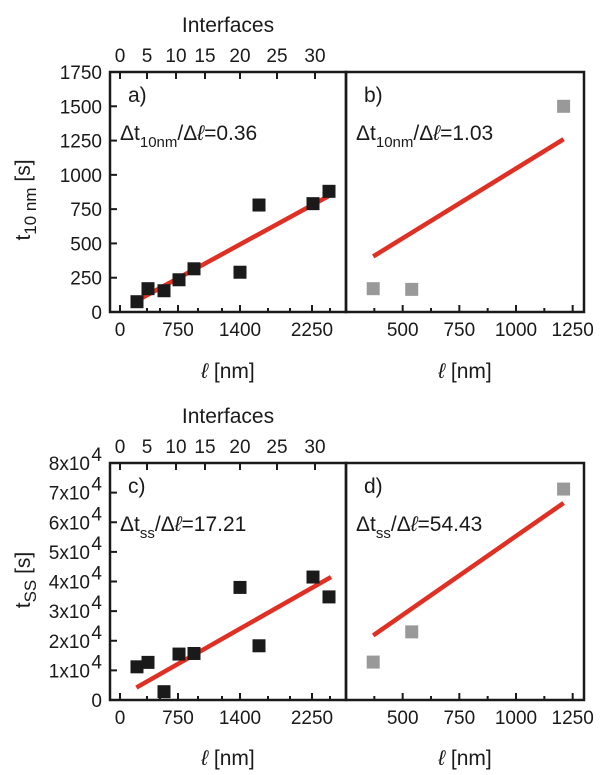  Describe the element at coordinates (69, 671) in the screenshot. I see `y-tick-label: 1x10` at that location.